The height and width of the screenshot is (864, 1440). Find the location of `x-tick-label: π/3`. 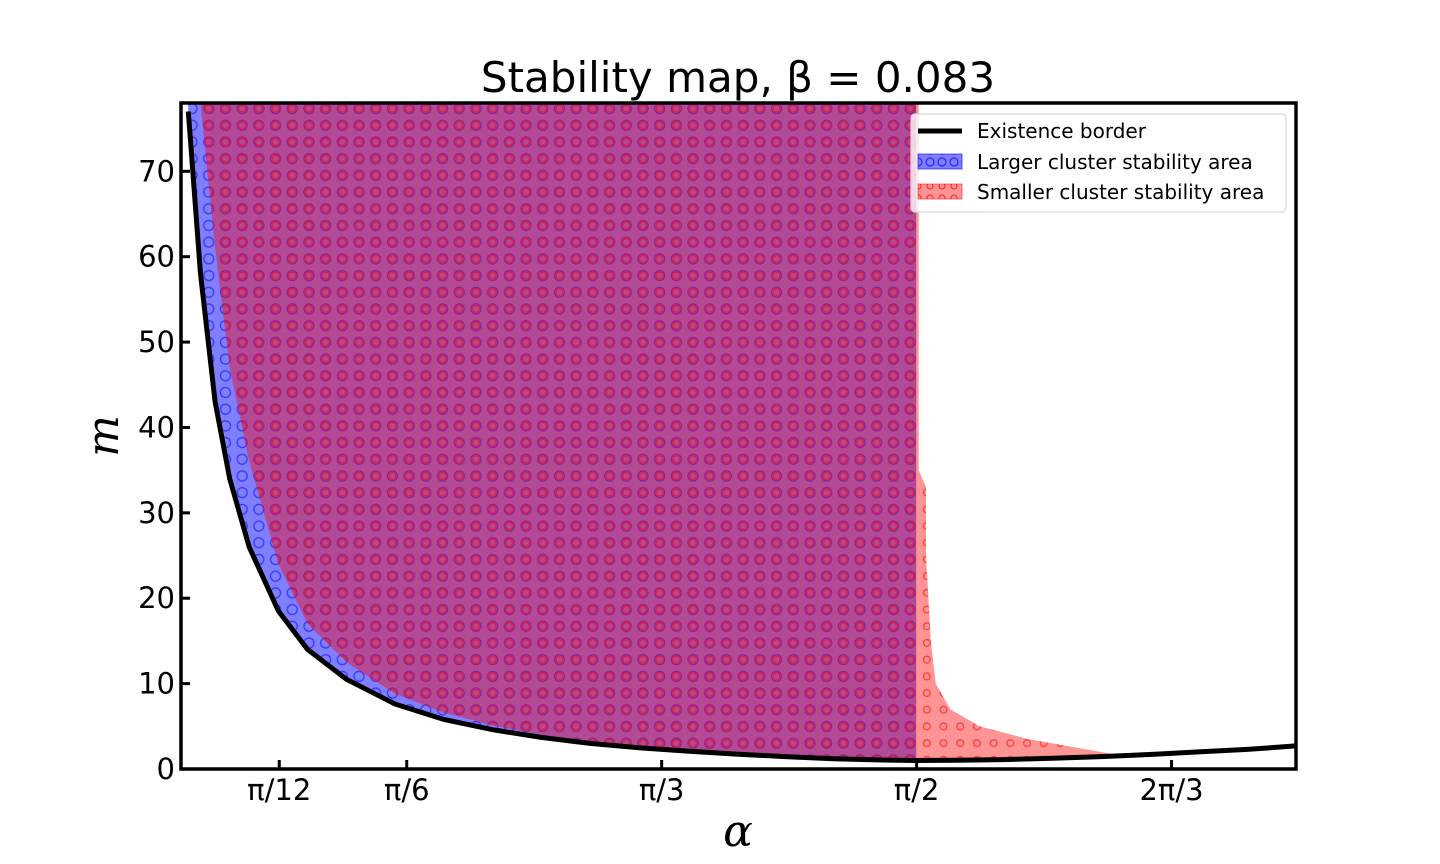

x-tick-label: π/3 is located at coordinates (662, 790).